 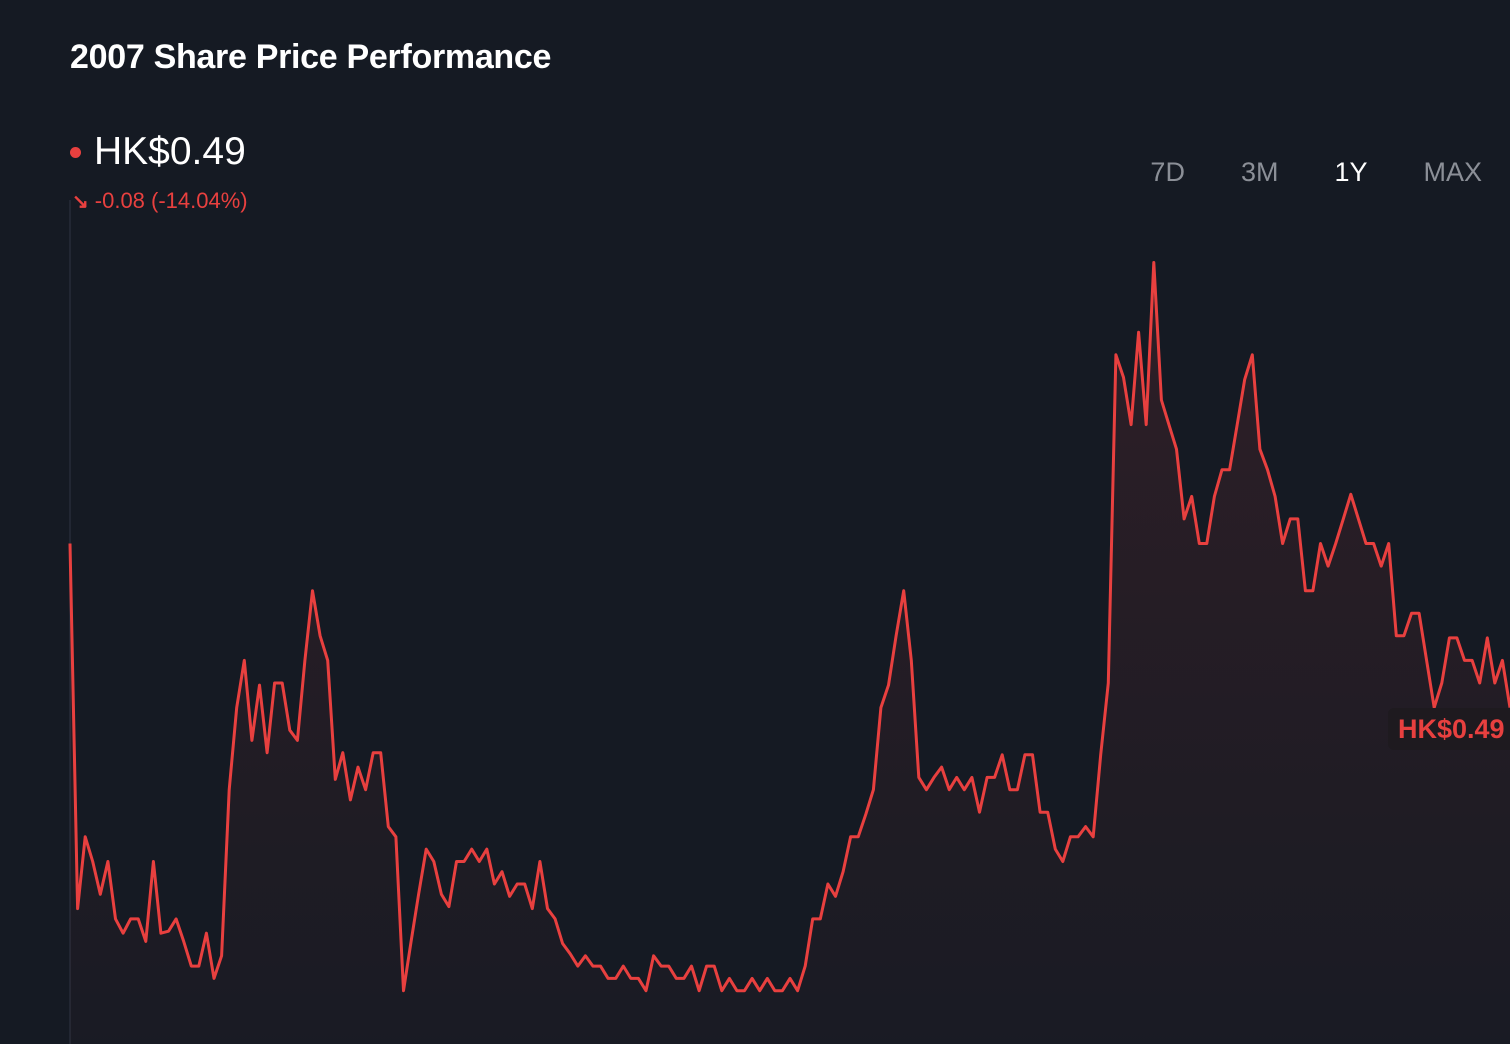 I want to click on arrow-down-right-icon: ↘, so click(x=80, y=201).